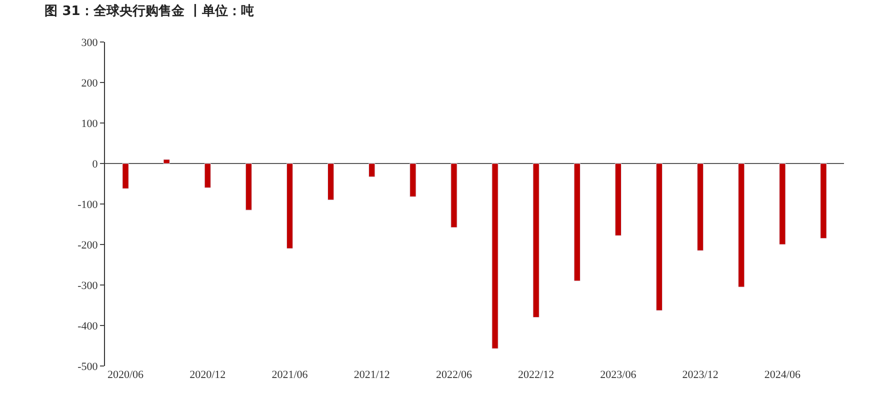  What do you see at coordinates (88, 286) in the screenshot?
I see `y-tick-label: -300` at bounding box center [88, 286].